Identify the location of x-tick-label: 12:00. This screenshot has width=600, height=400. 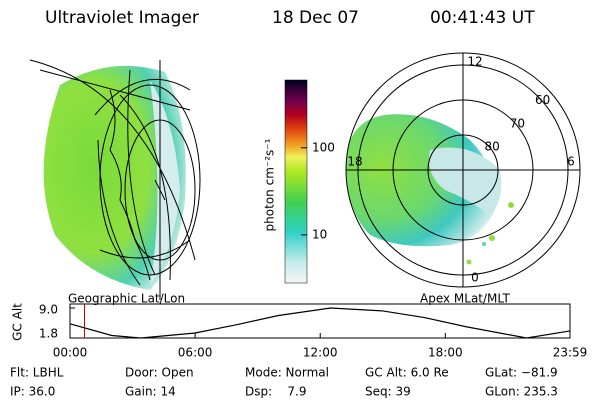
(320, 353).